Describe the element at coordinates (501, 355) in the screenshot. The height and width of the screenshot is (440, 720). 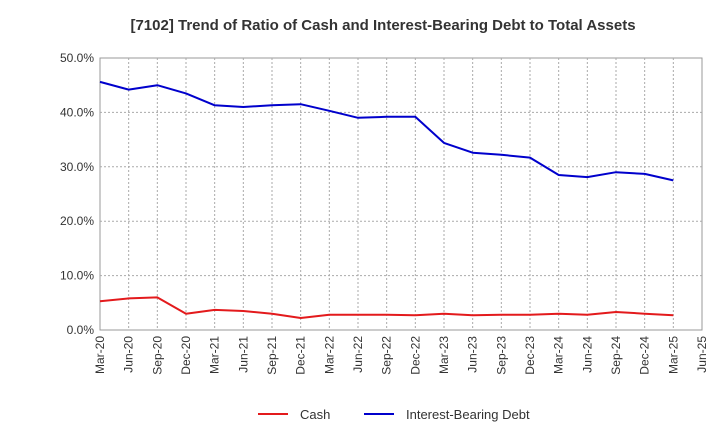
I see `x-tick-label: Sep-23` at that location.